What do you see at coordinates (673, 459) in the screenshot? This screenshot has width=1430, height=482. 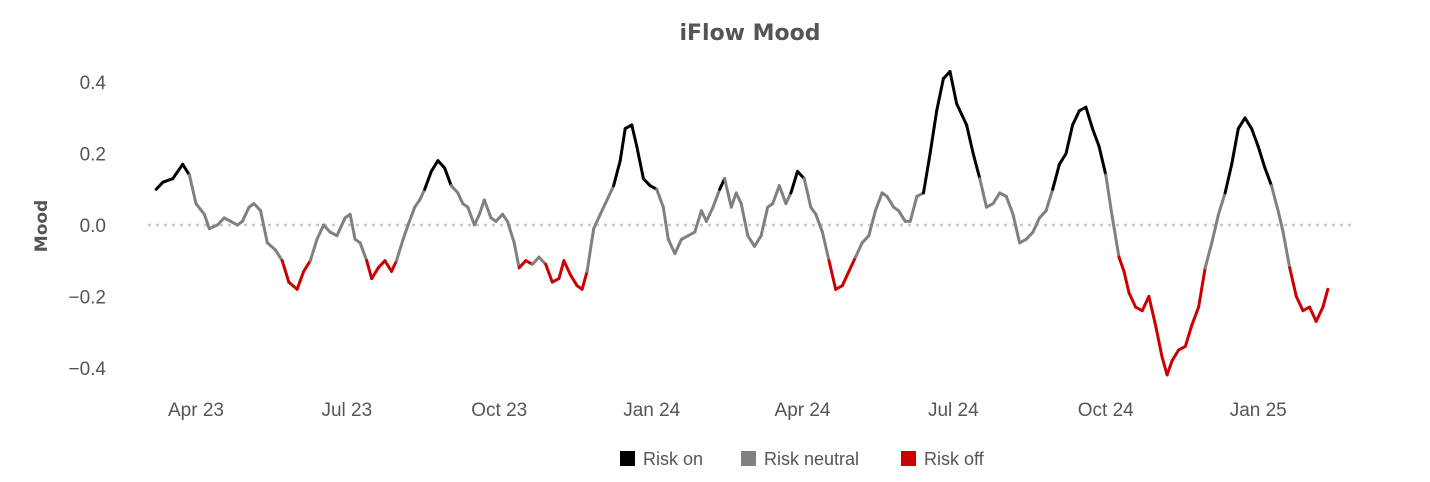 I see `legend-label: Risk on` at bounding box center [673, 459].